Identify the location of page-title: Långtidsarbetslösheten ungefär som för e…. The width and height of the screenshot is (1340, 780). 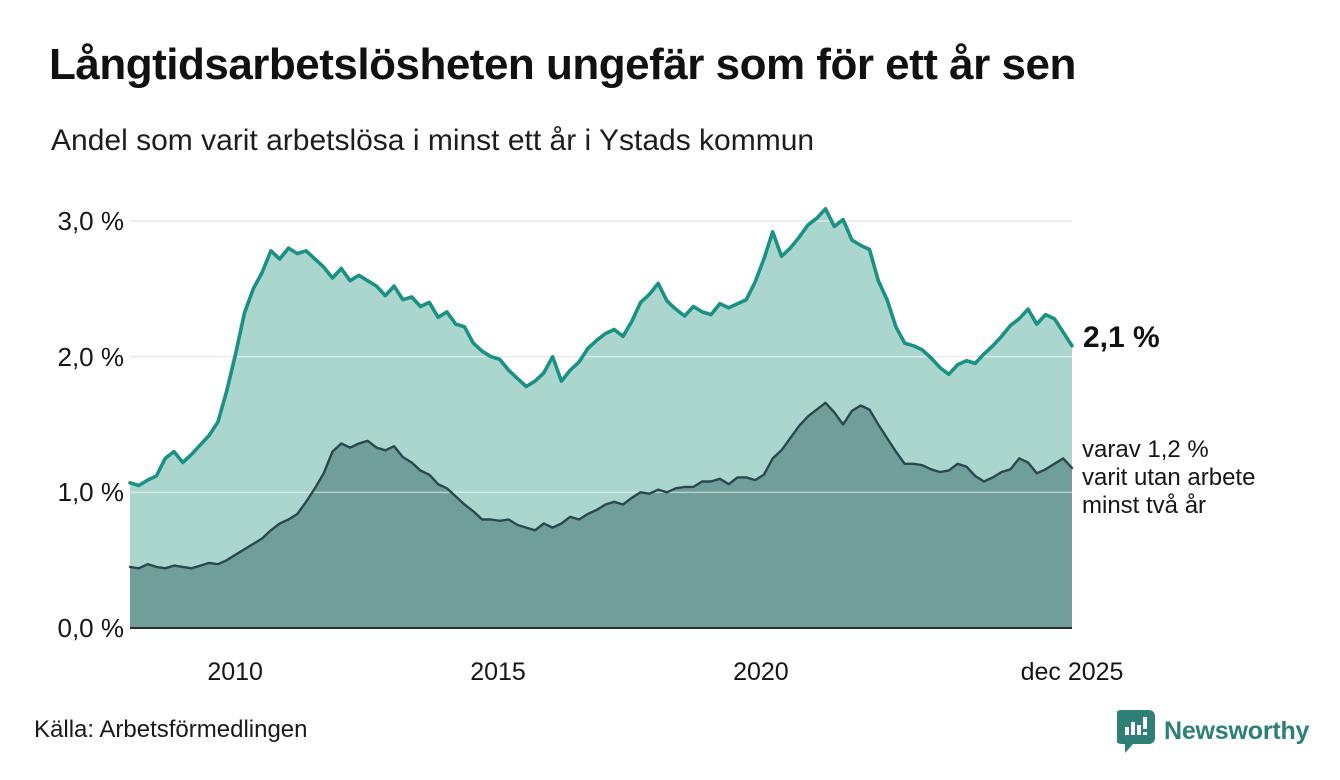
(562, 64).